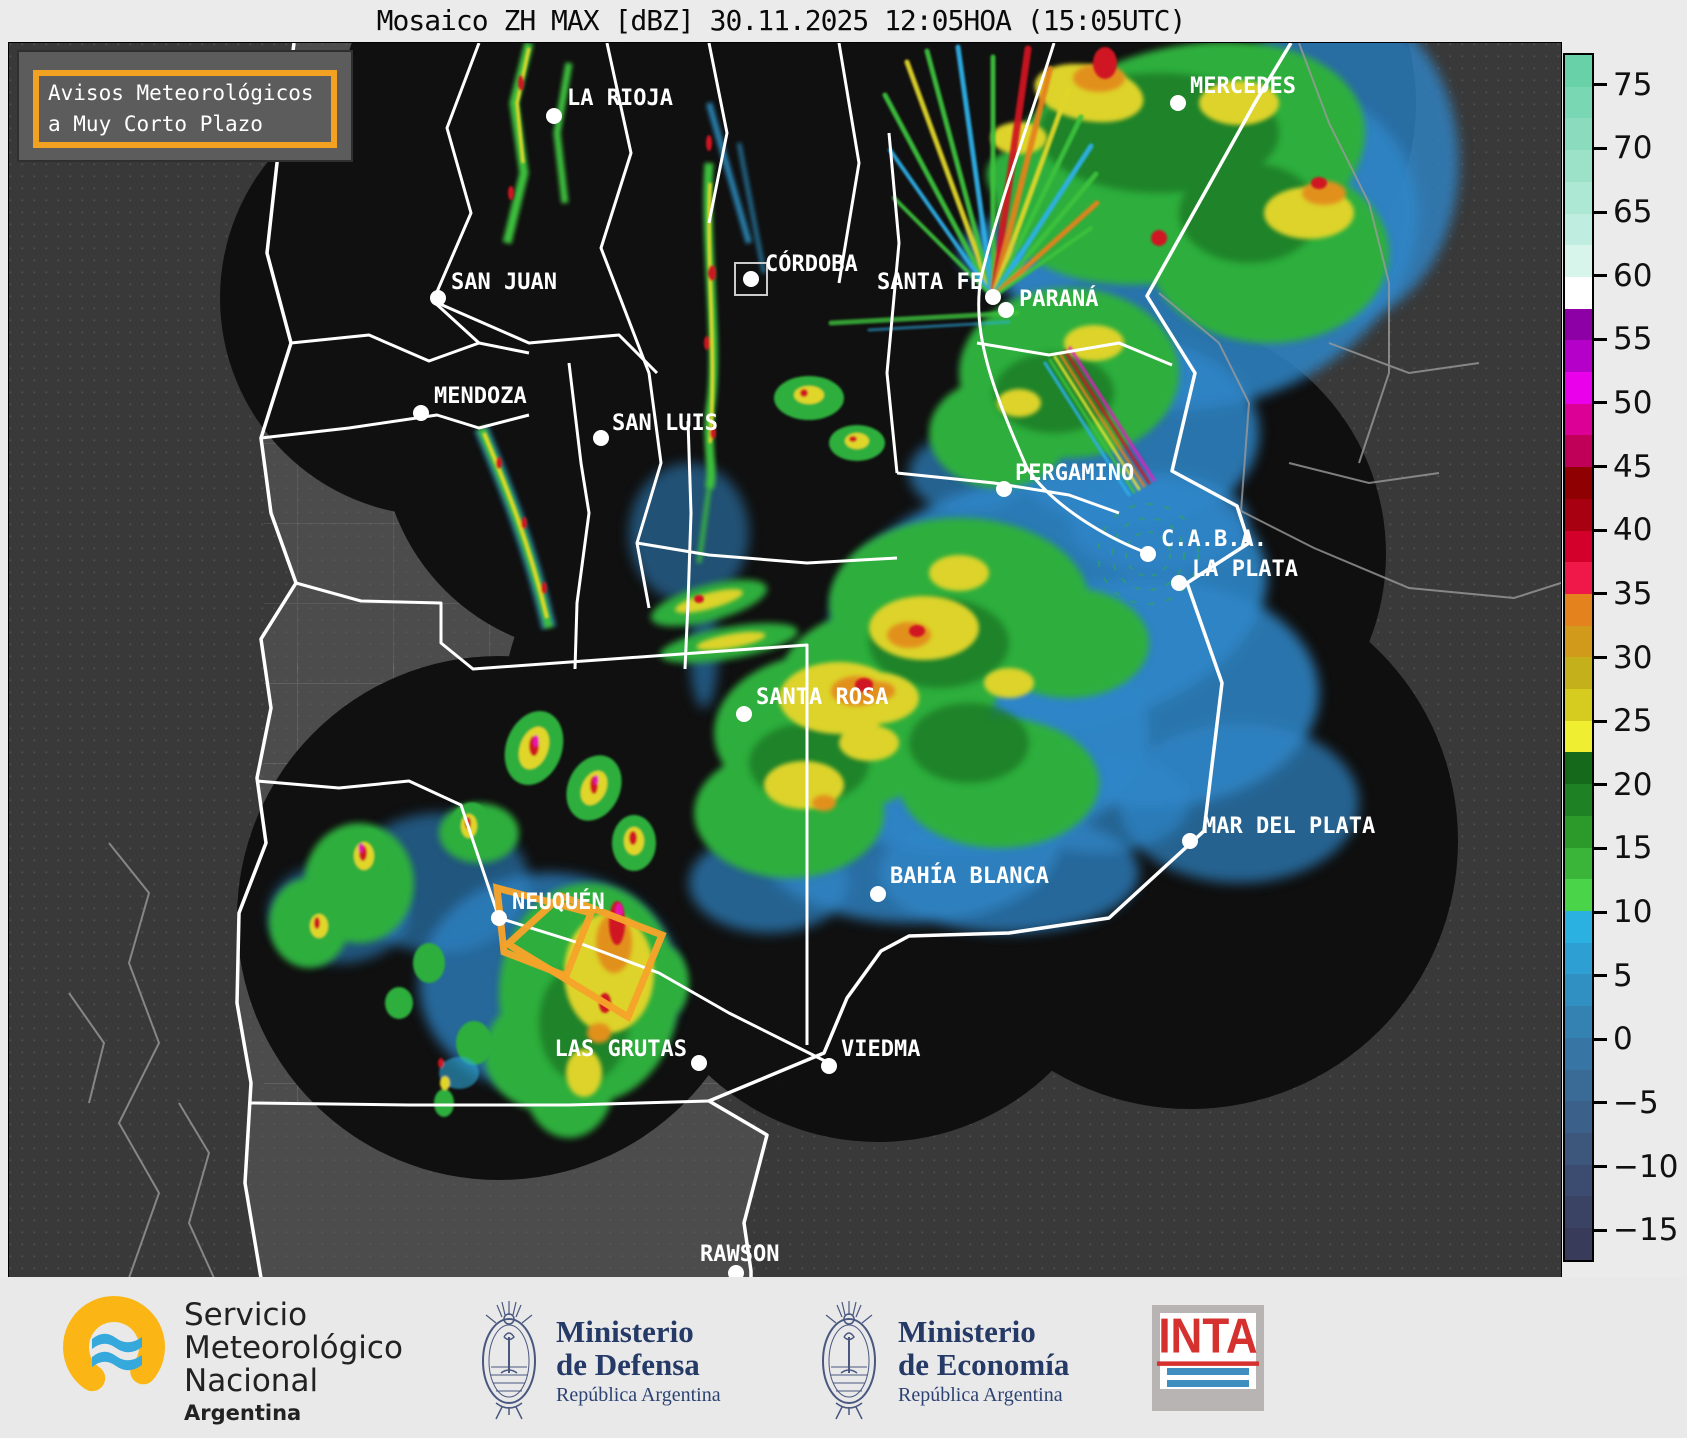 The height and width of the screenshot is (1438, 1687). Describe the element at coordinates (251, 1381) in the screenshot. I see `smn-line3: Nacional` at that location.